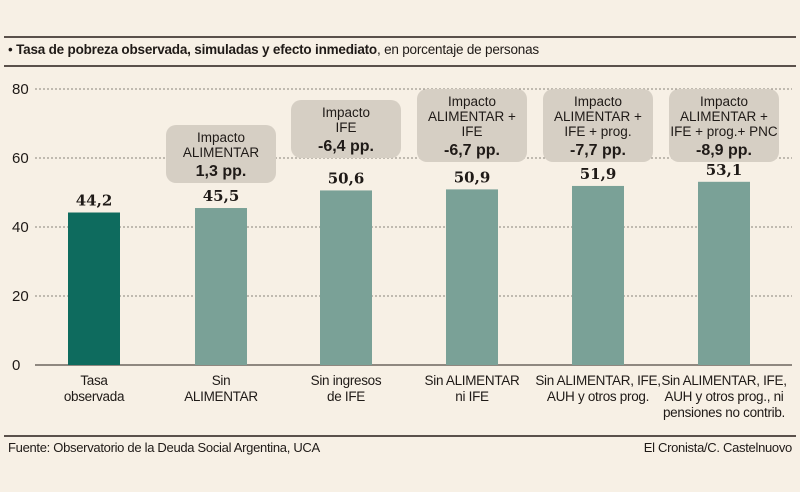 This screenshot has height=492, width=800. Describe the element at coordinates (346, 380) in the screenshot. I see `category-label: Sin ingresos` at that location.